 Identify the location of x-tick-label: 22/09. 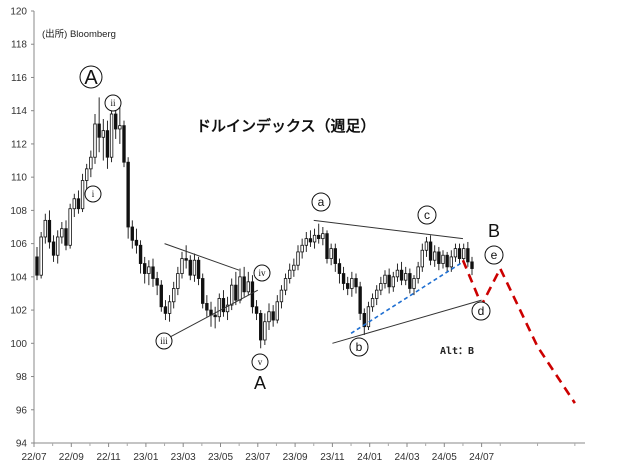
(71, 457).